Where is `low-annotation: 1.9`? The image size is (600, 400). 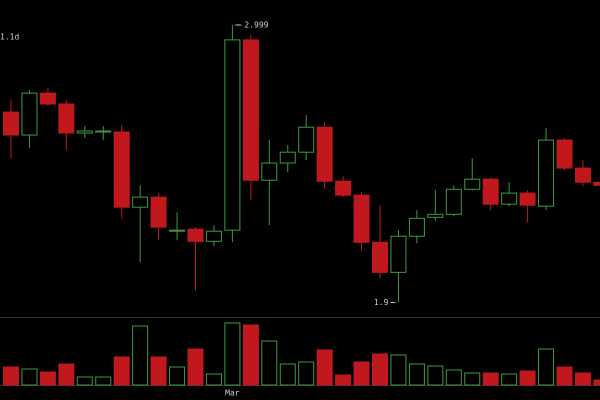
low-annotation: 1.9 is located at coordinates (381, 302).